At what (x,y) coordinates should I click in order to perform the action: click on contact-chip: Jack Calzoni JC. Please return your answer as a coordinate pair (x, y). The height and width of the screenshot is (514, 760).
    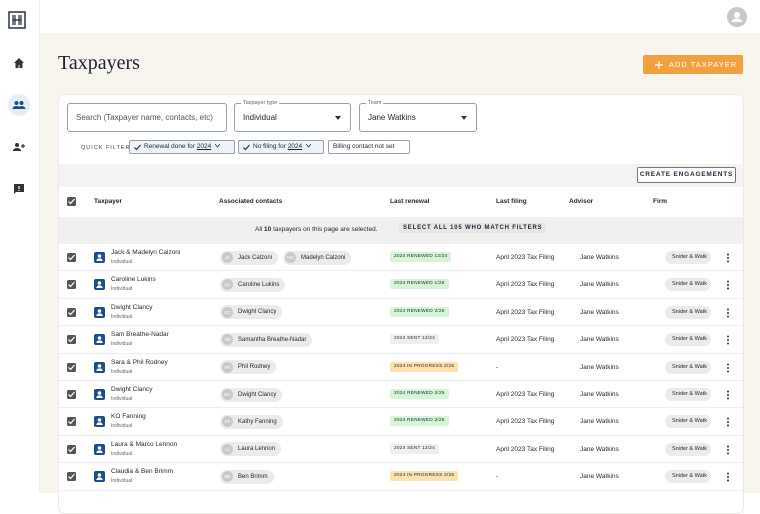
    Looking at the image, I should click on (249, 257).